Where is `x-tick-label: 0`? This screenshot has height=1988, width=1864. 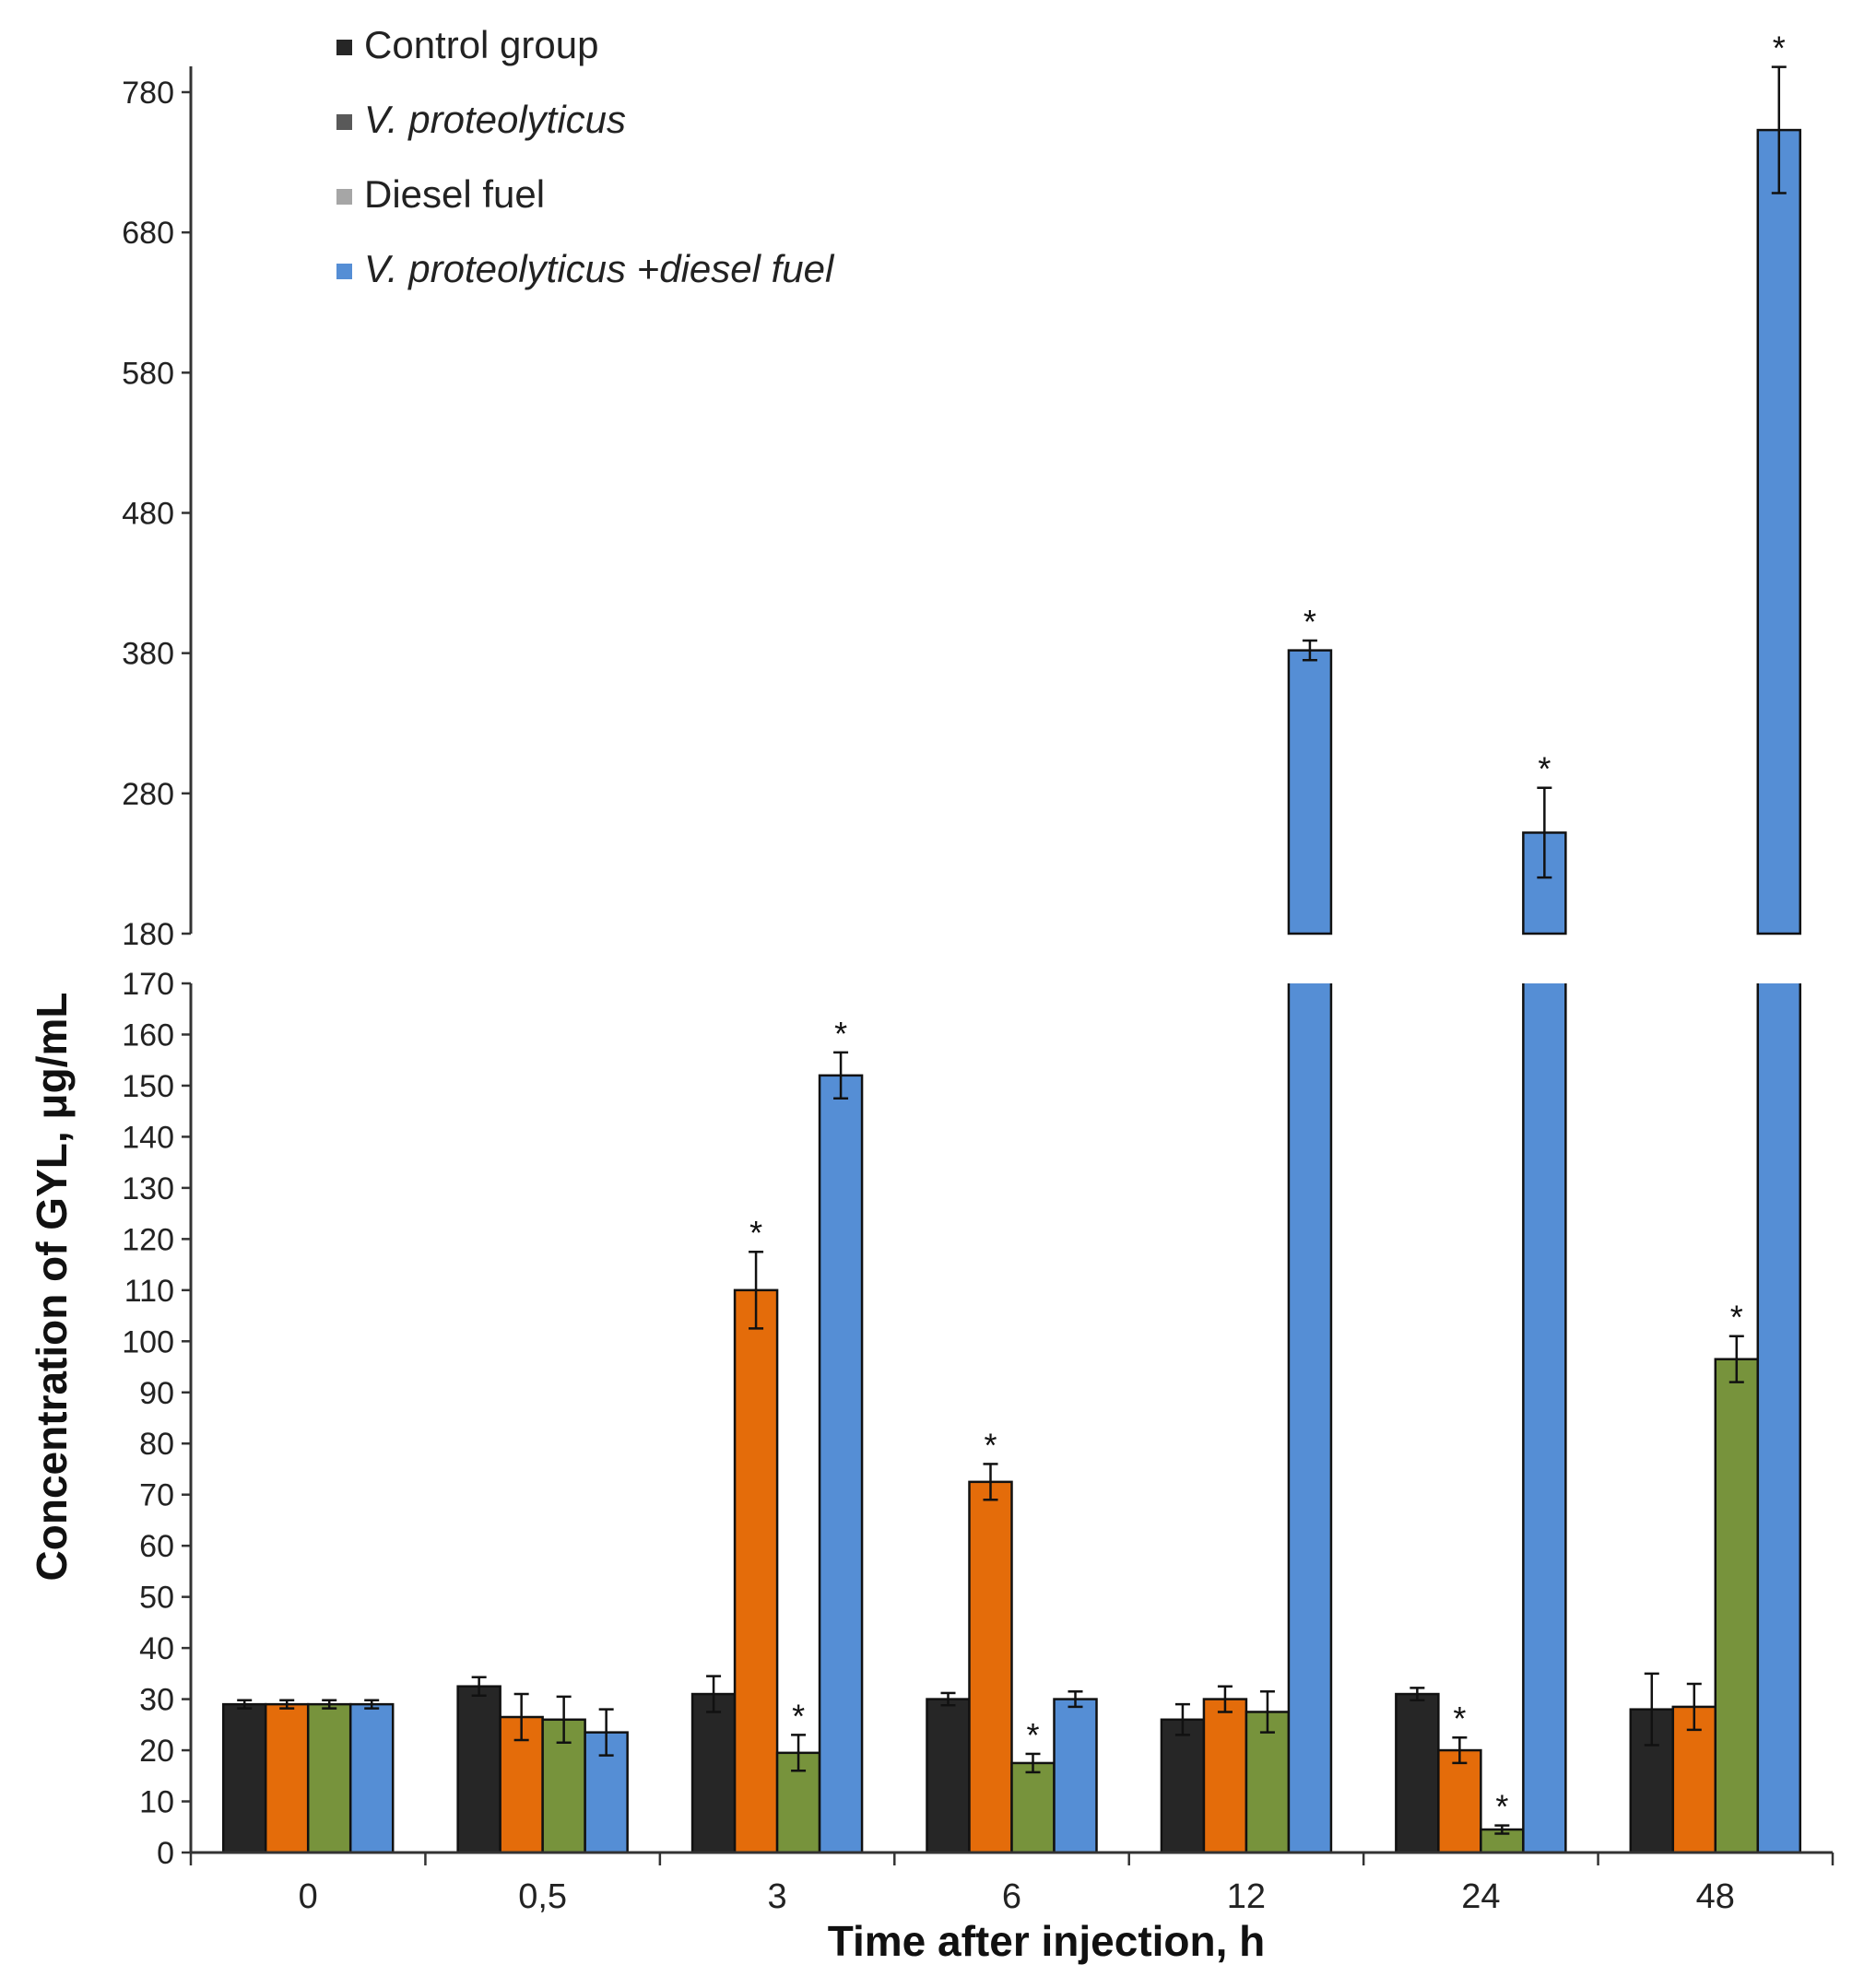 x-tick-label: 0 is located at coordinates (308, 1897).